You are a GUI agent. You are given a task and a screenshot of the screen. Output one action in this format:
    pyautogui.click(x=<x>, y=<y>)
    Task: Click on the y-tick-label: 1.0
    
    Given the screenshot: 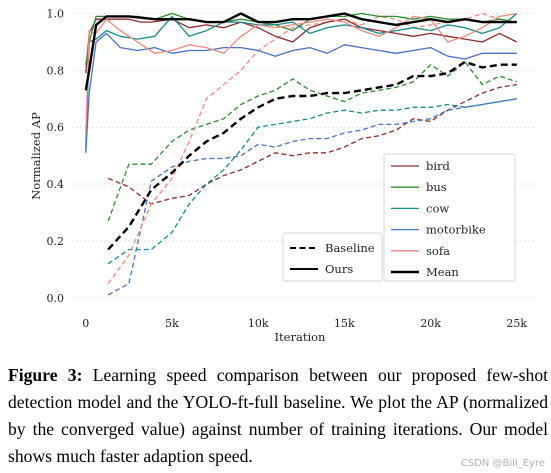 What is the action you would take?
    pyautogui.click(x=56, y=14)
    